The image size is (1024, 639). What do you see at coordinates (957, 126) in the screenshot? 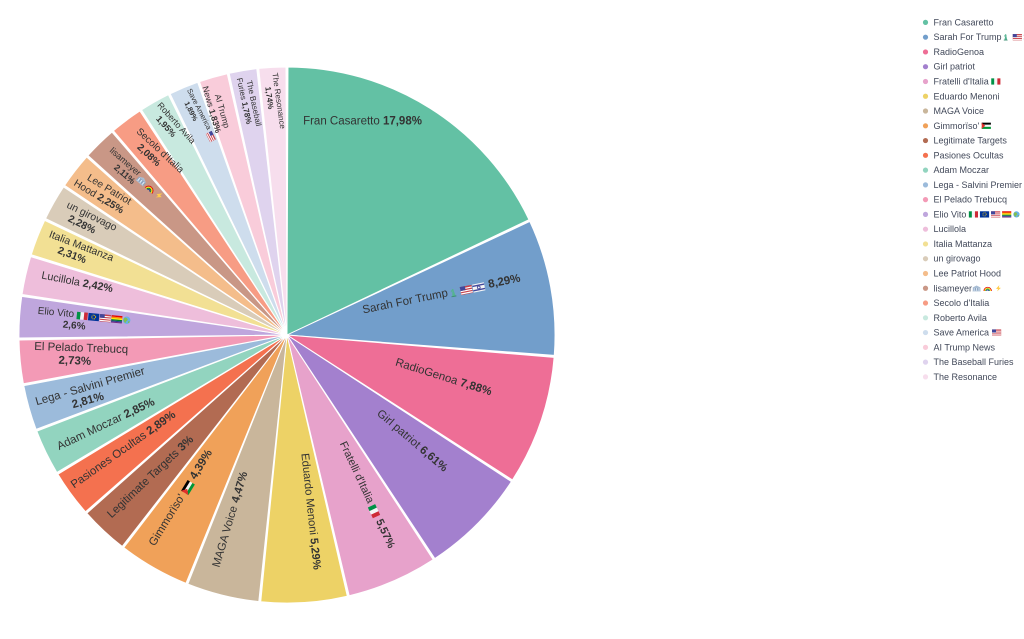
I see `svg-text: Gimmorïso'` at bounding box center [957, 126].